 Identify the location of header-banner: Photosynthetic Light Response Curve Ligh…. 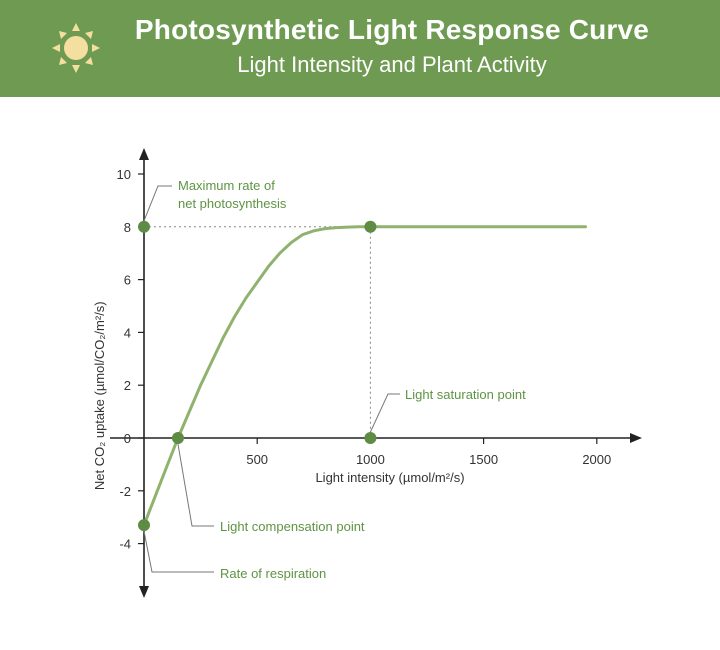
(360, 48).